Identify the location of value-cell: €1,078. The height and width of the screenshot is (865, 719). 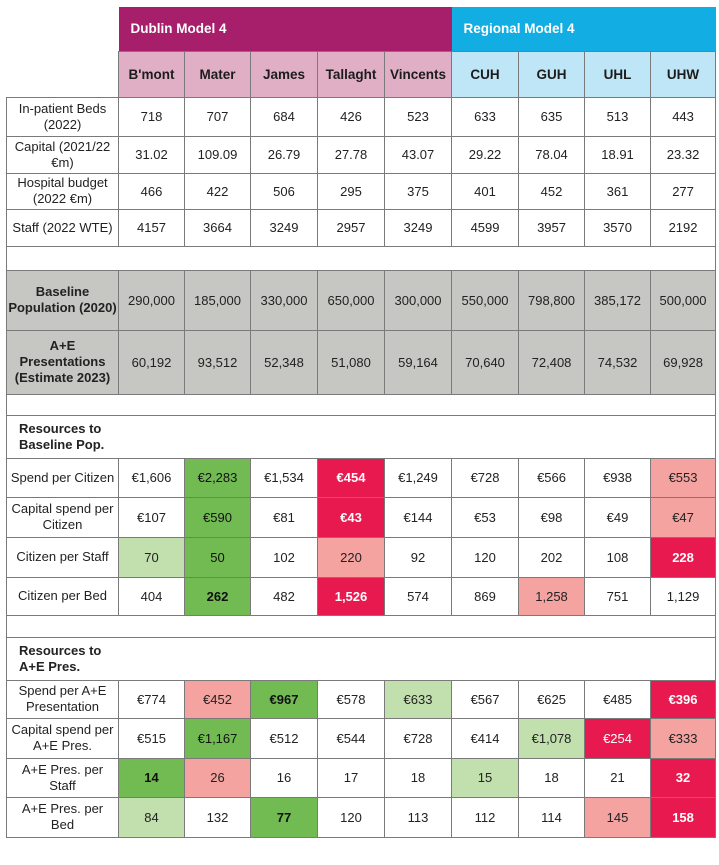
(552, 738).